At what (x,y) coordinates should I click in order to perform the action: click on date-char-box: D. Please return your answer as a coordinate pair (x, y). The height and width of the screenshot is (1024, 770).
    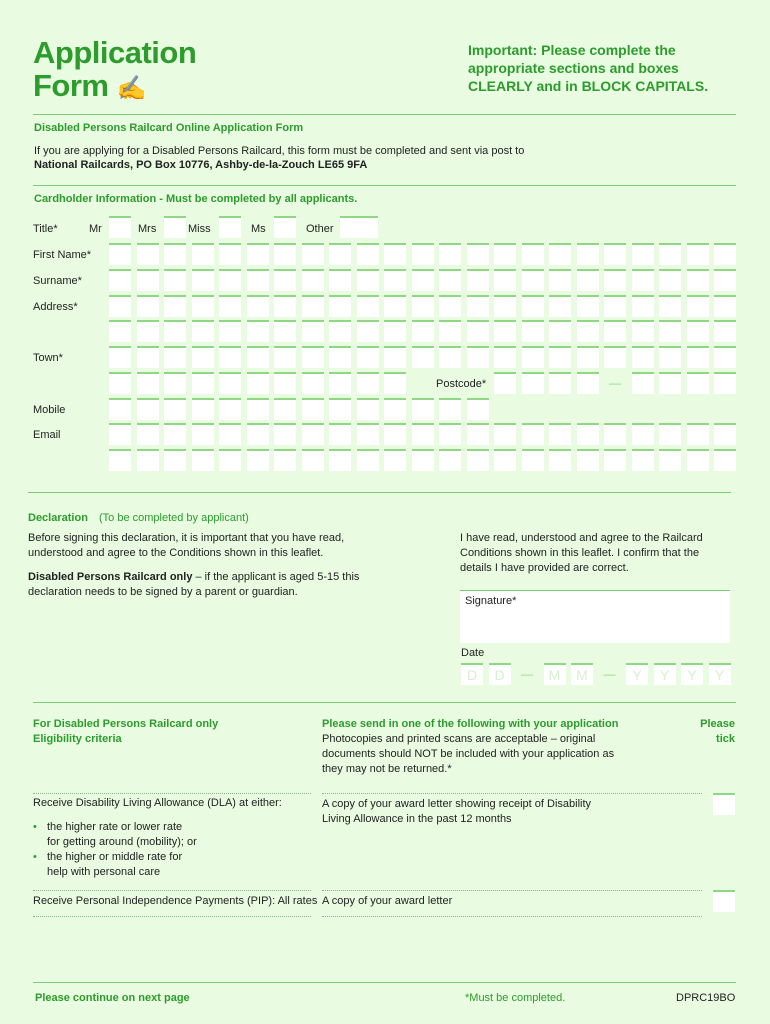
    Looking at the image, I should click on (472, 674).